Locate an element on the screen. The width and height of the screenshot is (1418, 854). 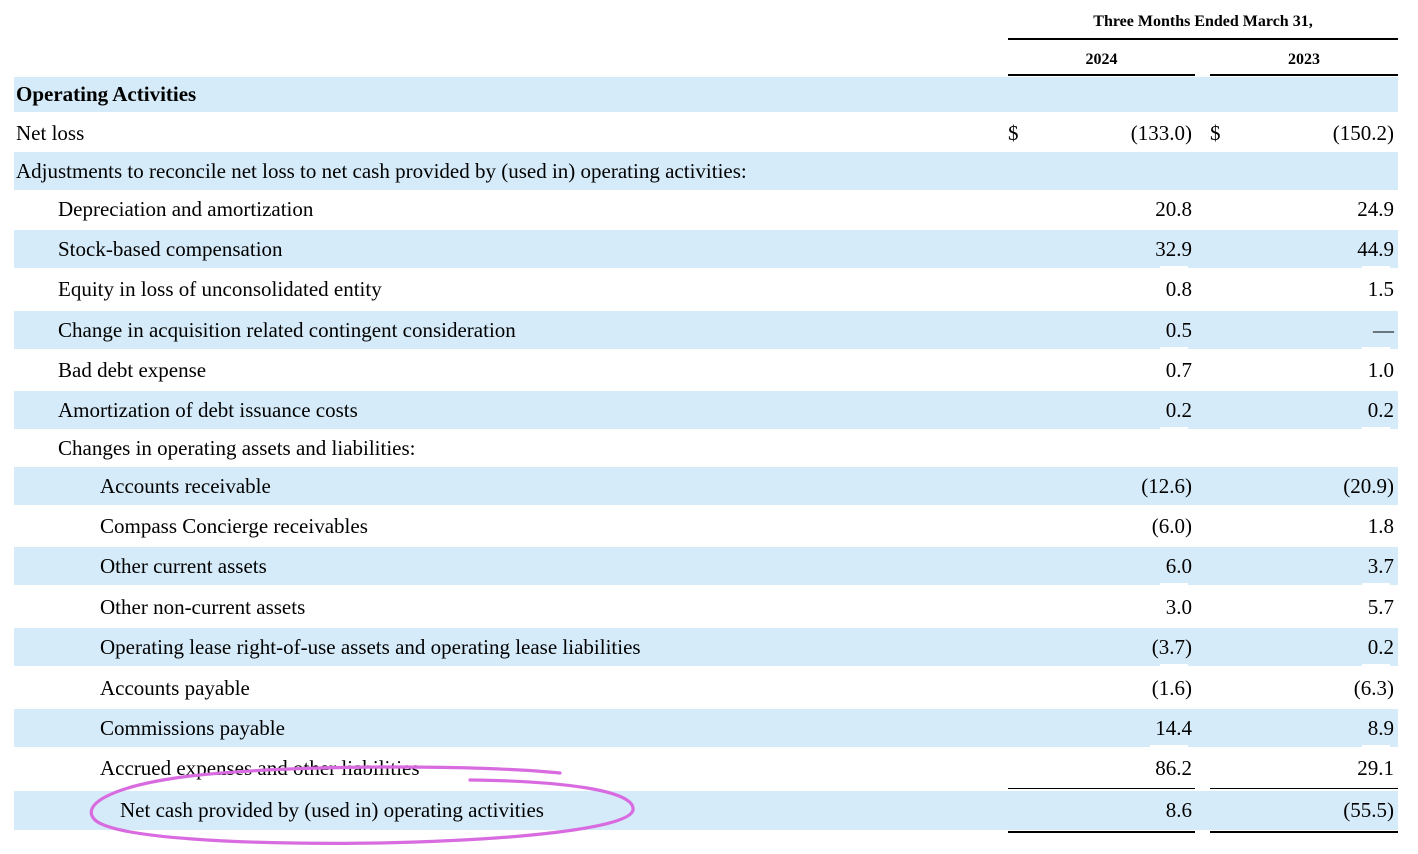
row-label: Compass Concierge receivables is located at coordinates (234, 525).